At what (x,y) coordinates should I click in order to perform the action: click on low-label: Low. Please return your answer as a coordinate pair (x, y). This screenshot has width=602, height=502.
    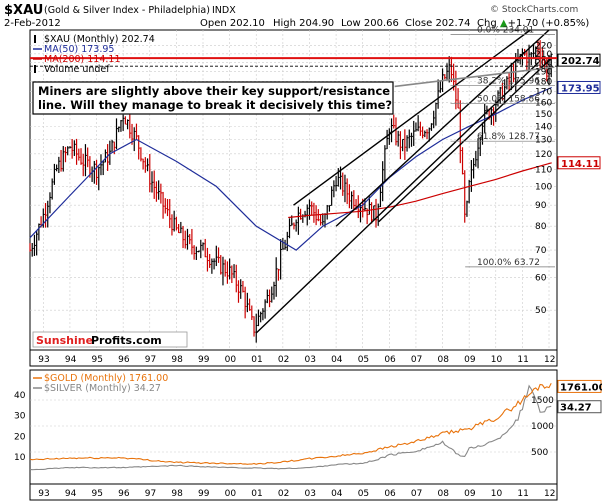
    Looking at the image, I should click on (351, 23).